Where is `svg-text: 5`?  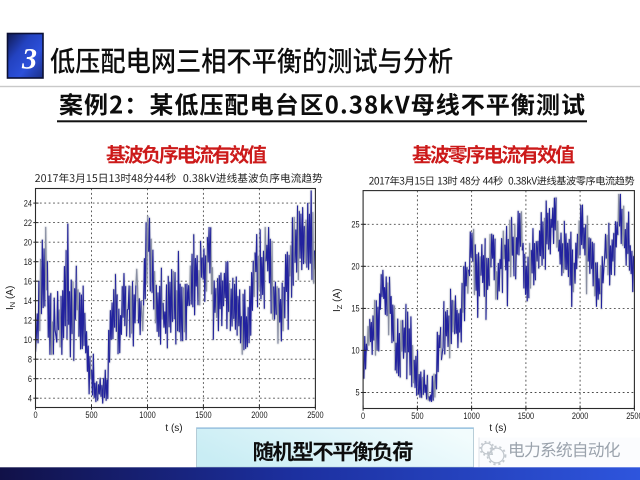
svg-text: 5 is located at coordinates (358, 393).